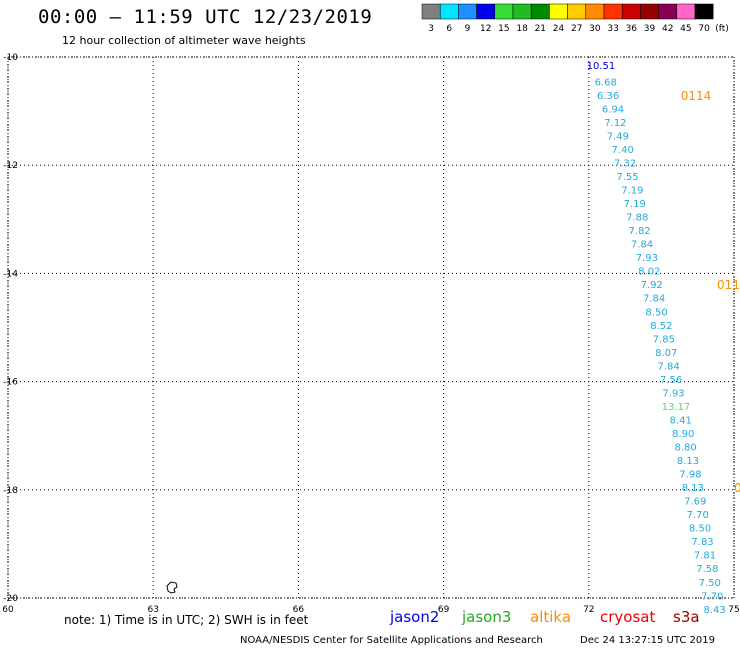 Image resolution: width=740 pixels, height=650 pixels. What do you see at coordinates (710, 583) in the screenshot?
I see `wave-height-label: 7.50` at bounding box center [710, 583].